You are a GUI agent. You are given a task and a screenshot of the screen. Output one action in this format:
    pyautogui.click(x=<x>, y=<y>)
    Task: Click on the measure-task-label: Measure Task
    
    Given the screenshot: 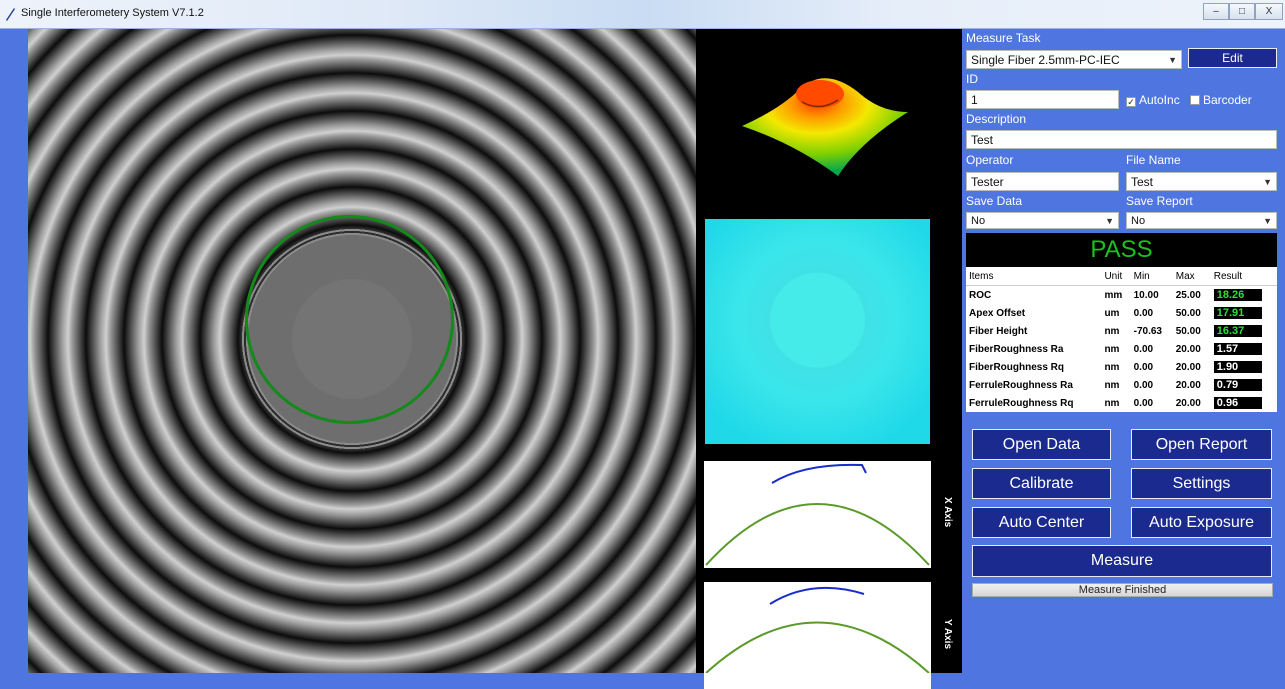 What is the action you would take?
    pyautogui.click(x=1003, y=38)
    